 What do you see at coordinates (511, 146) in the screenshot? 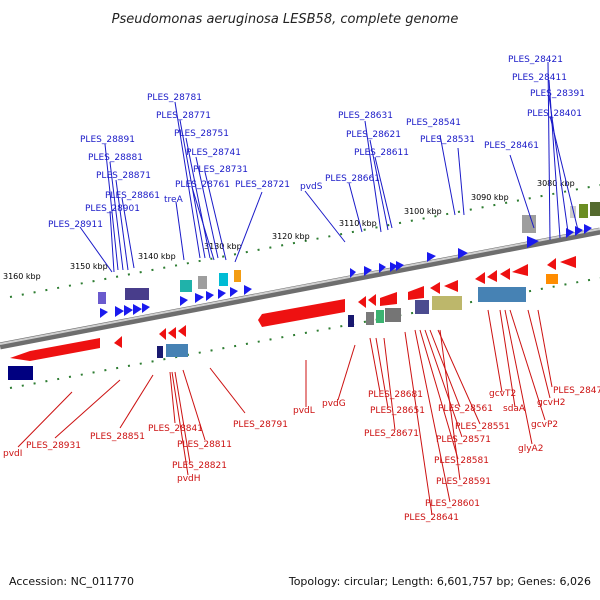
I see `gene-label: PLES_28461` at bounding box center [511, 146].